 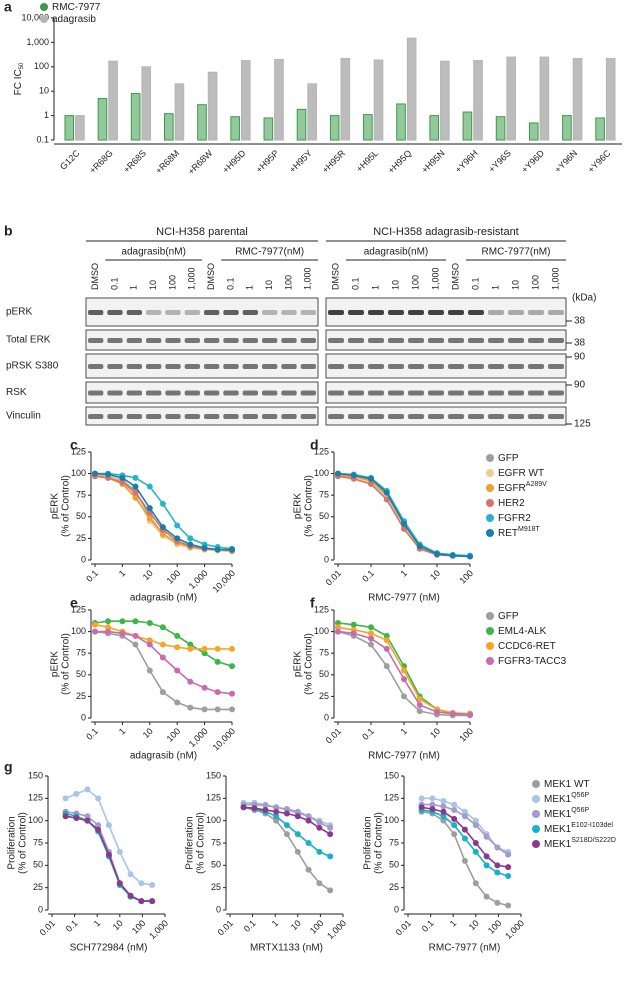 I want to click on kda-label: 90, so click(x=580, y=385).